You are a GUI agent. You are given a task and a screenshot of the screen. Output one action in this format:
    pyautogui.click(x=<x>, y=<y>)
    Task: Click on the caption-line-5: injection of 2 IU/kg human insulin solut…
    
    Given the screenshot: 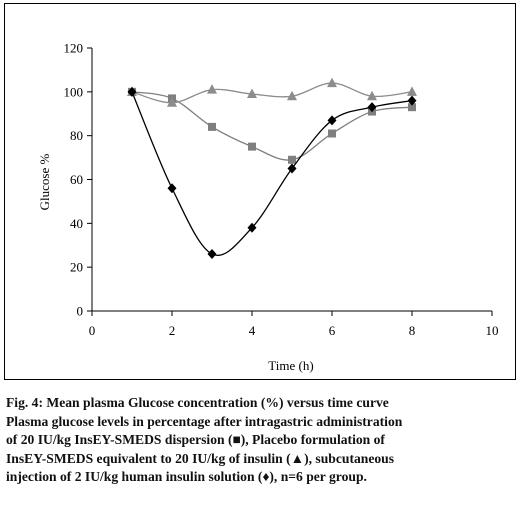 What is the action you would take?
    pyautogui.click(x=186, y=477)
    